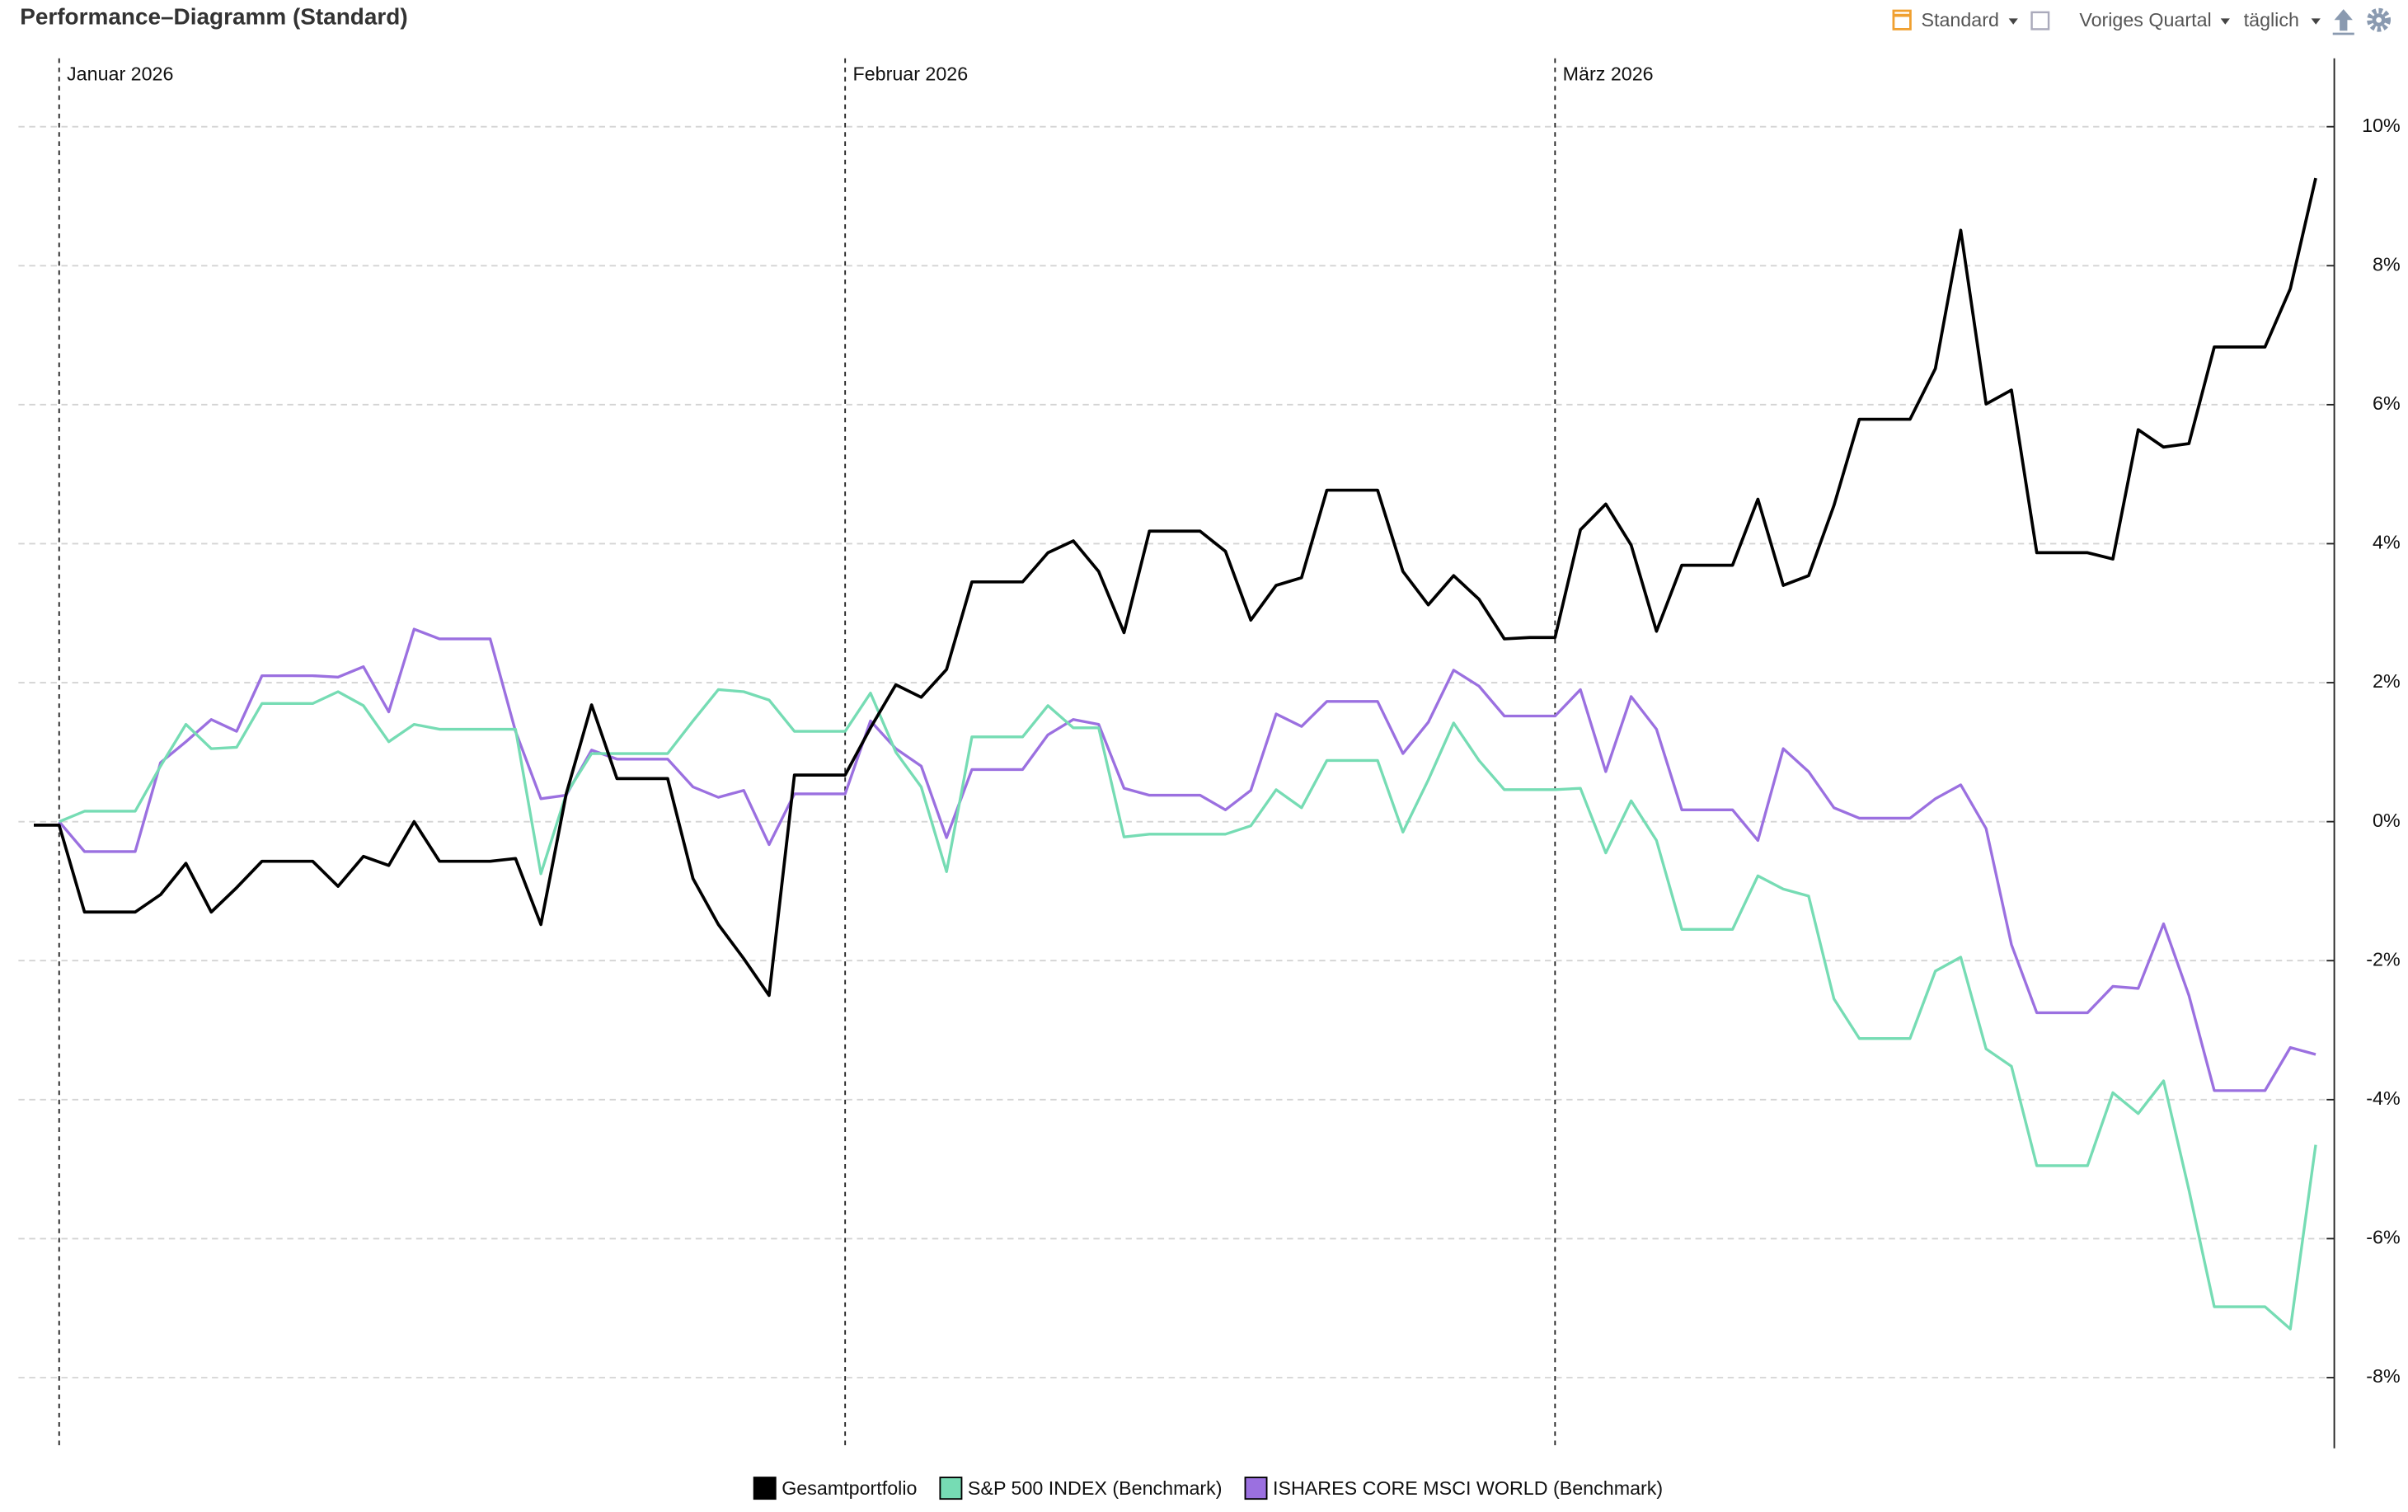 The width and height of the screenshot is (2408, 1512). Describe the element at coordinates (1902, 20) in the screenshot. I see `calendar-icon` at that location.